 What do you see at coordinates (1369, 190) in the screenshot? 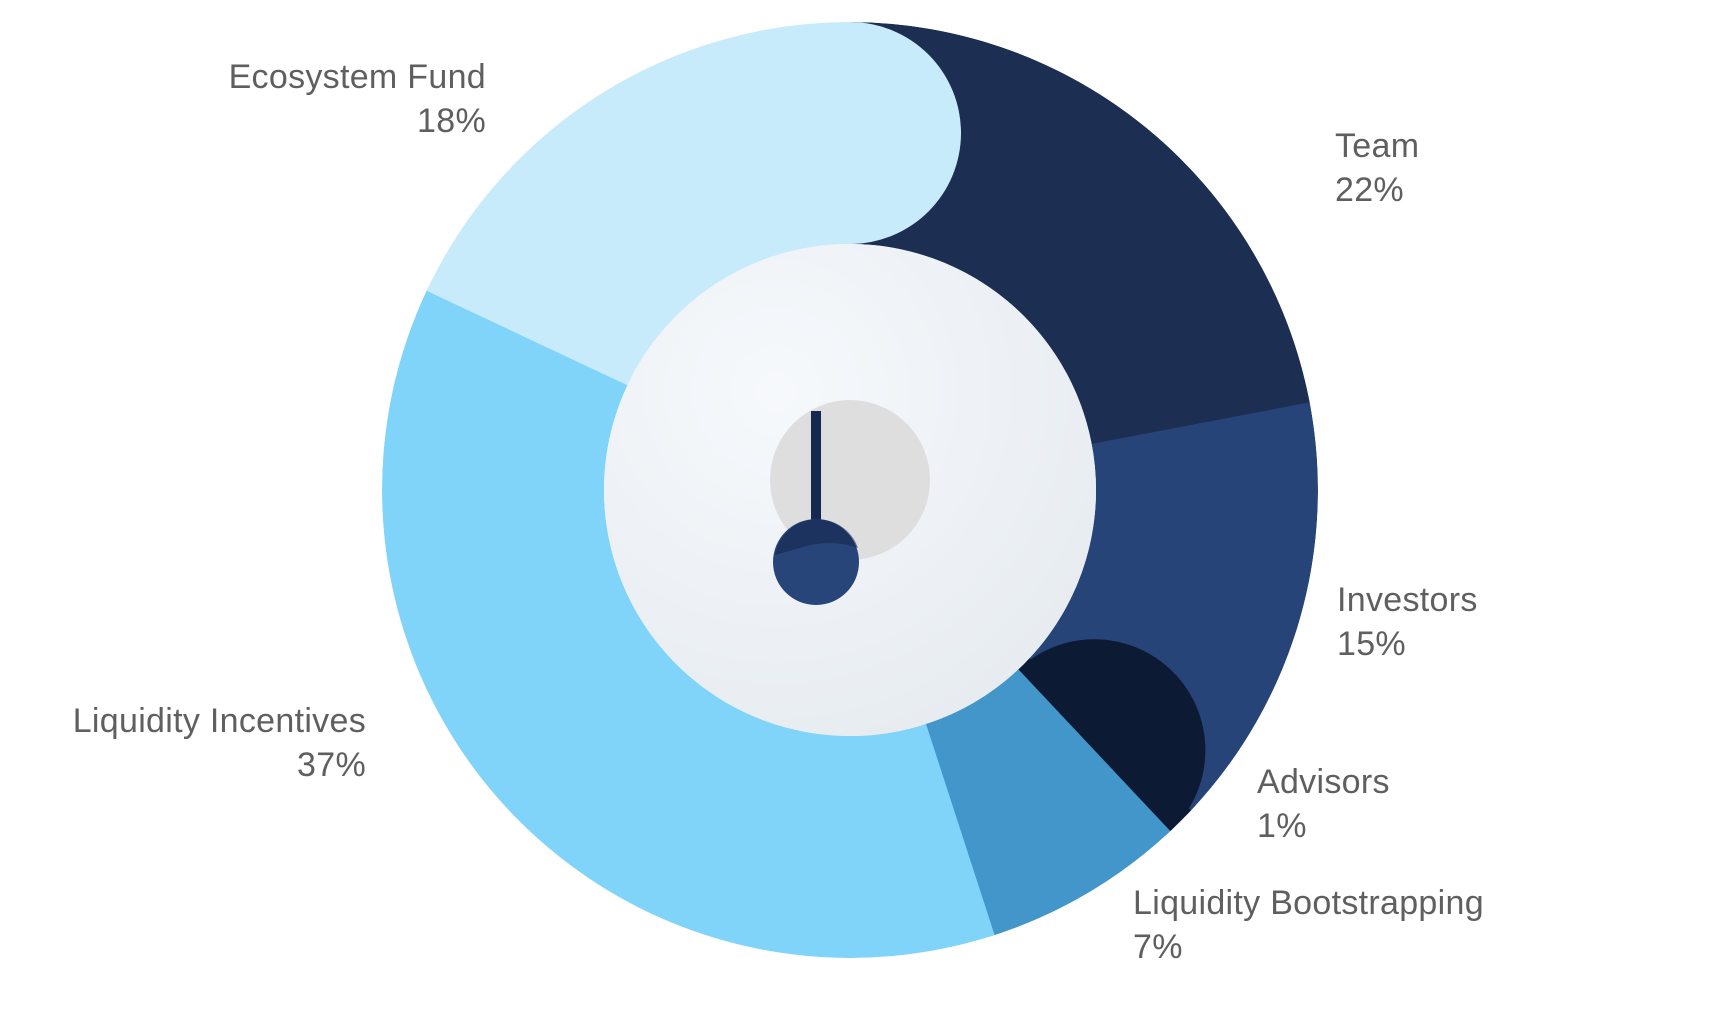
I see `value-team: 22%` at bounding box center [1369, 190].